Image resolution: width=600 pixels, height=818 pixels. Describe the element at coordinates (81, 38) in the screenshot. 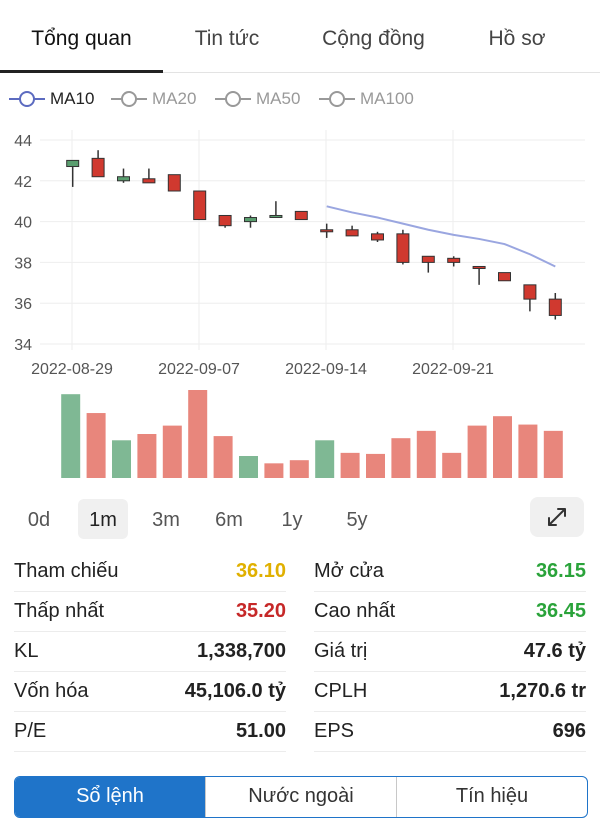

I see `tab-tong-quan: Tổng quan` at that location.